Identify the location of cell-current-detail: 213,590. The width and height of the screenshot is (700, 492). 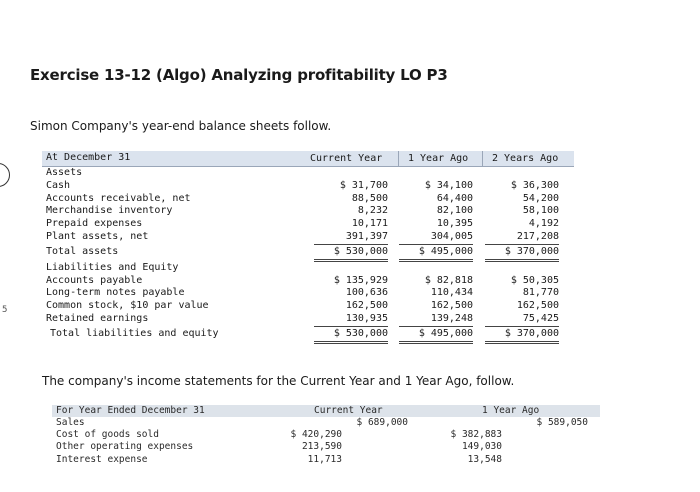
(321, 447).